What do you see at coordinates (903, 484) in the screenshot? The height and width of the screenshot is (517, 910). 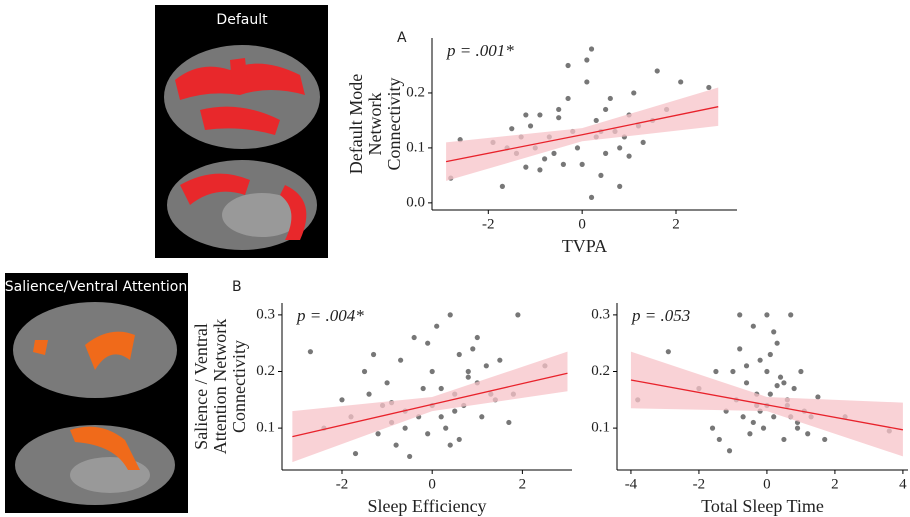 I see `x-tick-label: 4` at bounding box center [903, 484].